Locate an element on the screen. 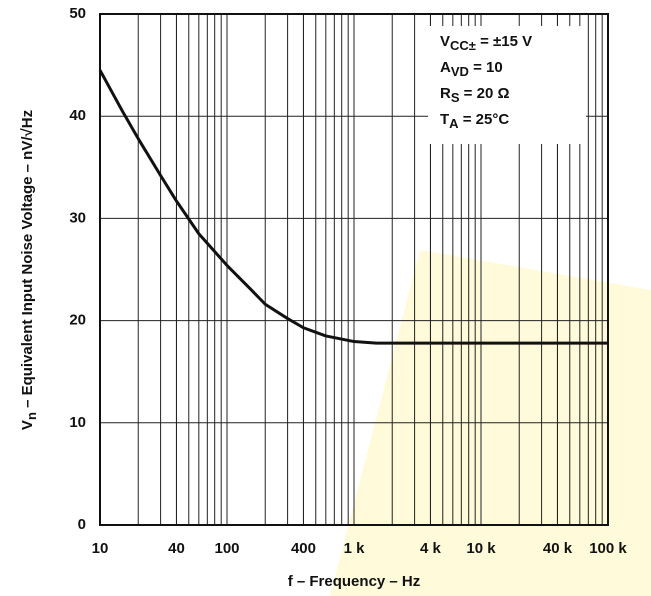  text-part: R is located at coordinates (445, 93).